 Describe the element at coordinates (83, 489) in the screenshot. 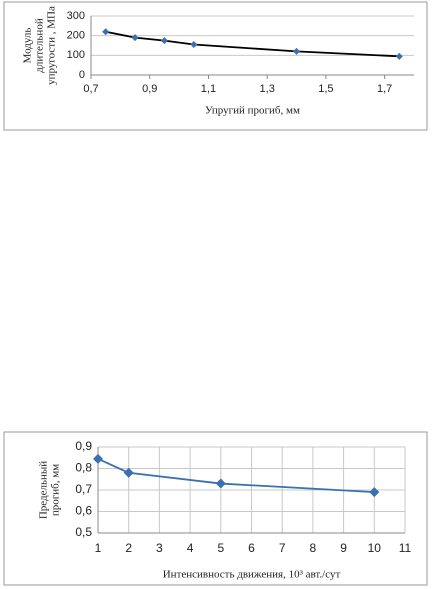

I see `y-tick-label: 0,7` at that location.